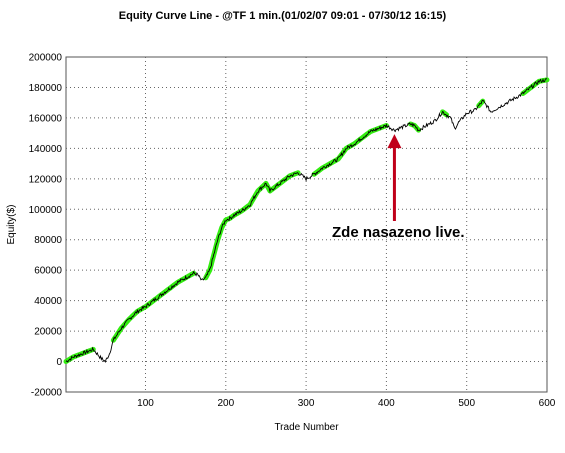  I want to click on y-tick-label: 140000, so click(46, 149).